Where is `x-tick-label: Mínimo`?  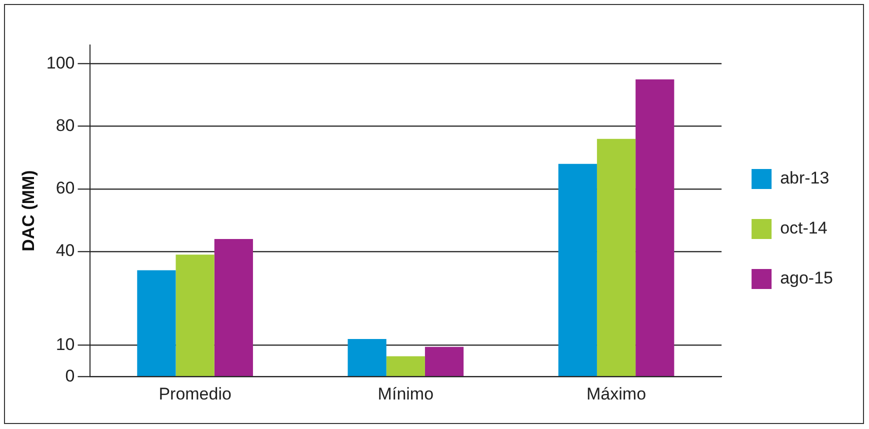 x-tick-label: Mínimo is located at coordinates (406, 394).